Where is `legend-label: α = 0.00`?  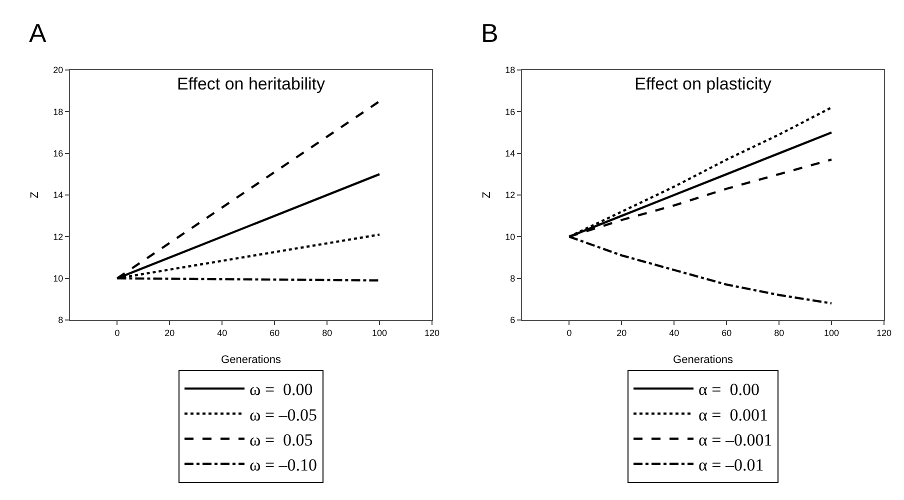 legend-label: α = 0.00 is located at coordinates (729, 390).